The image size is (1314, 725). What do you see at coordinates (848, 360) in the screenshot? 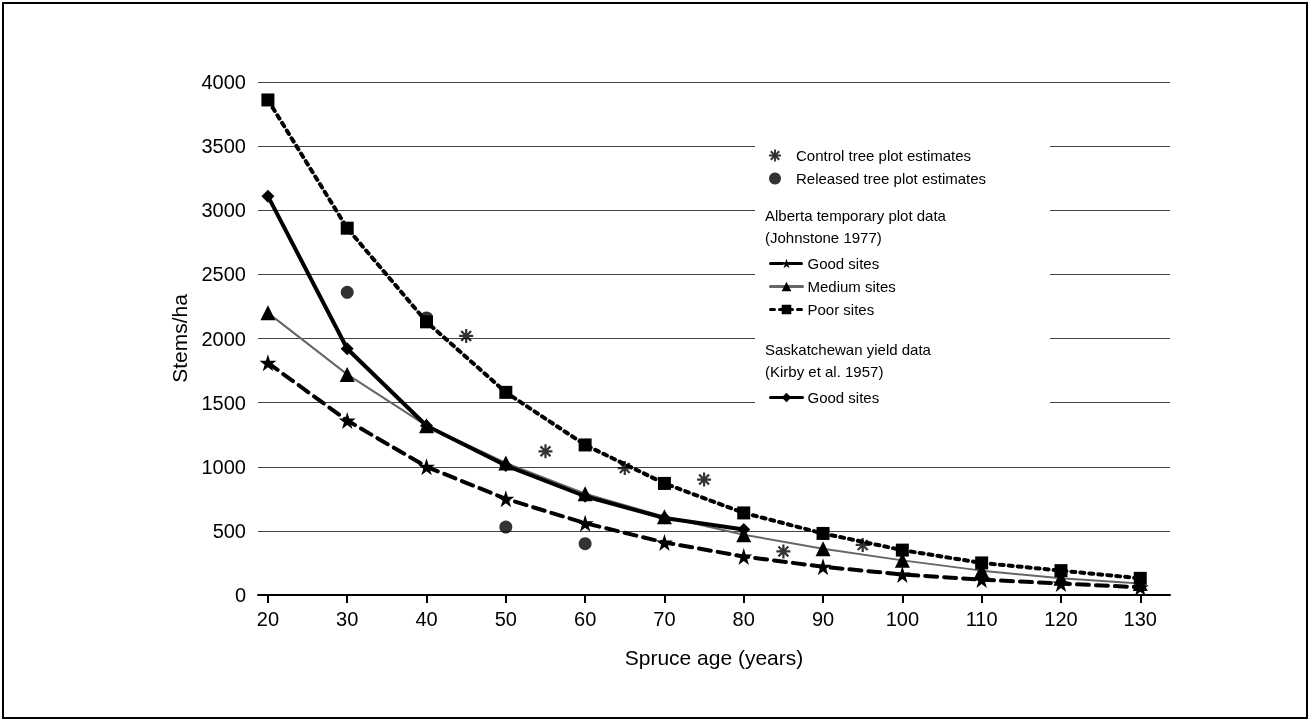
I see `annotation: Saskatchewan yield data (Kirby et al. 1957)` at bounding box center [848, 360].